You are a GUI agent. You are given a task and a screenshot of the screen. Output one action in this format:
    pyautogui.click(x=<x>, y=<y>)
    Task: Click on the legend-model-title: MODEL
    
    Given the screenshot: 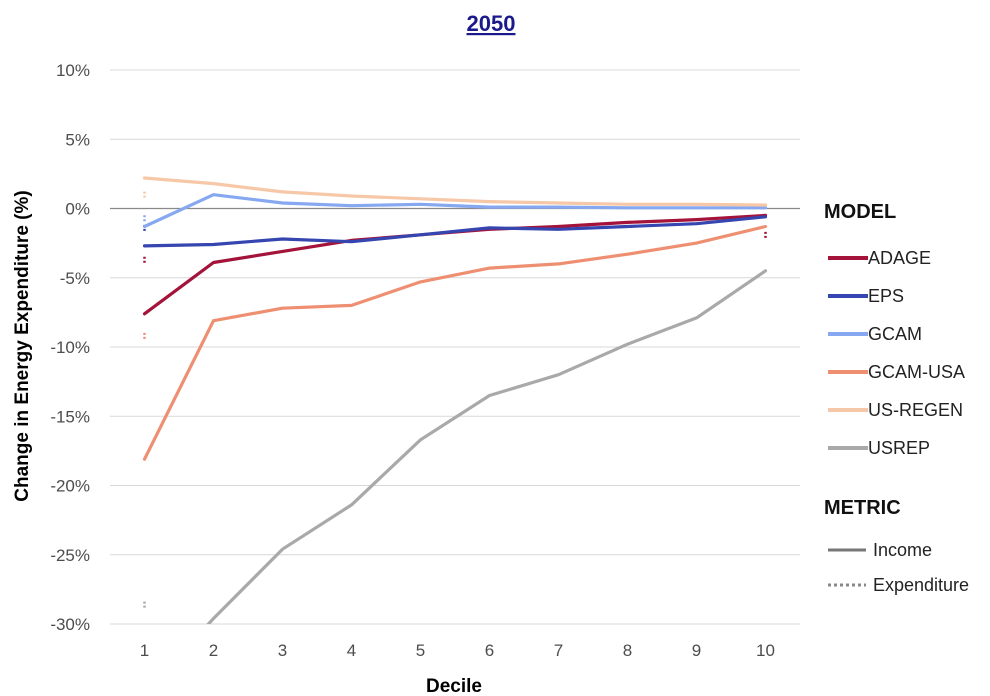 What is the action you would take?
    pyautogui.click(x=860, y=212)
    